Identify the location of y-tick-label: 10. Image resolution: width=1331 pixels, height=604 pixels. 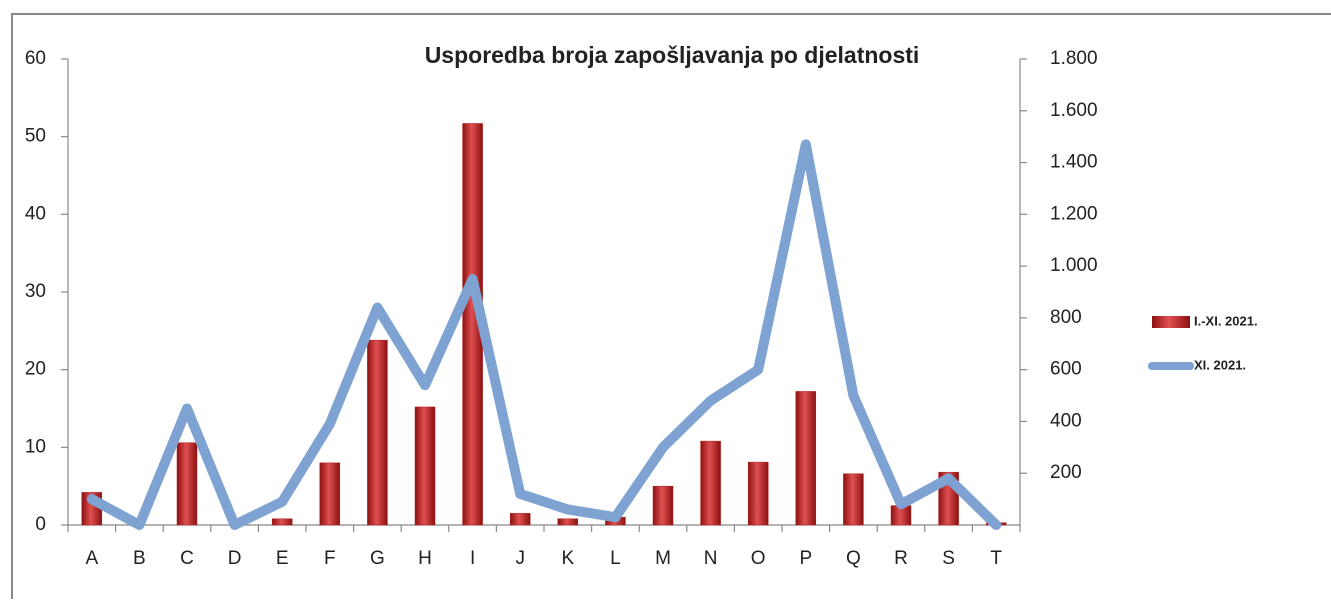
(35, 446).